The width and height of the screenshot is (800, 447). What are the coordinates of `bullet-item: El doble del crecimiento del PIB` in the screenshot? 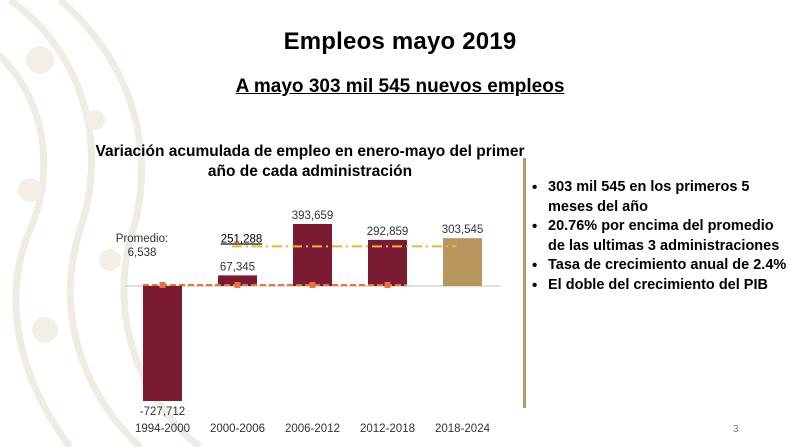 It's located at (662, 286).